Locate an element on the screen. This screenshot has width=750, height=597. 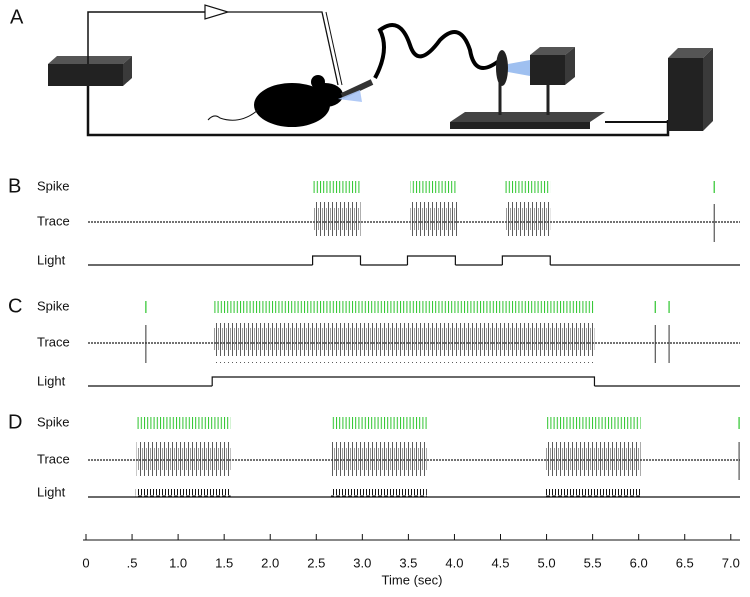
x-tick-label: 1.5 is located at coordinates (224, 562).